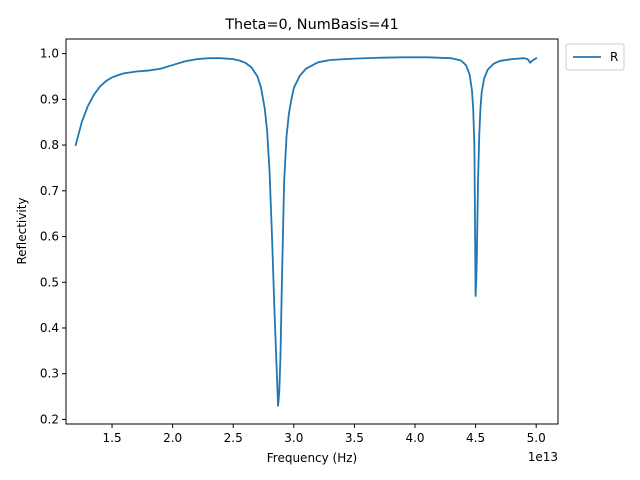 Image resolution: width=640 pixels, height=480 pixels. I want to click on x-tick-label: 2.0, so click(172, 438).